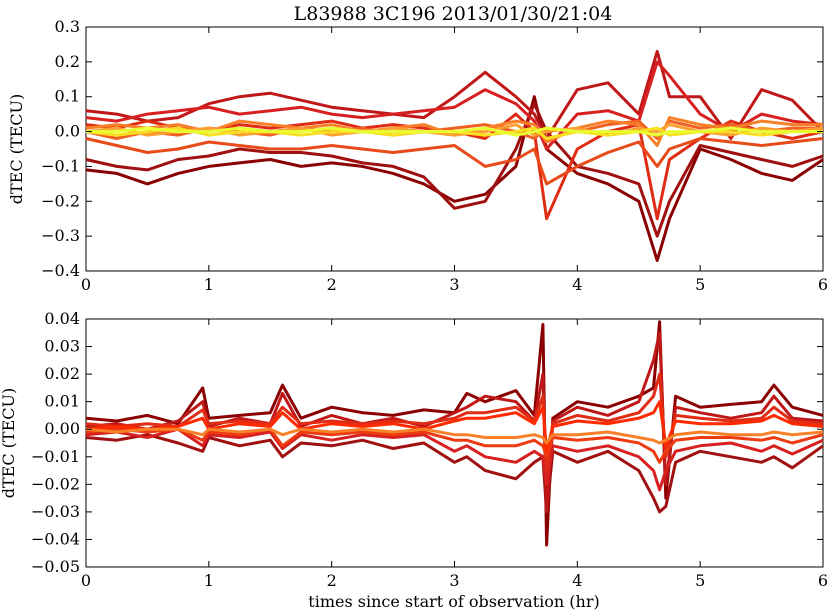 The width and height of the screenshot is (830, 612). I want to click on top-xtick-label-1: 1, so click(209, 284).